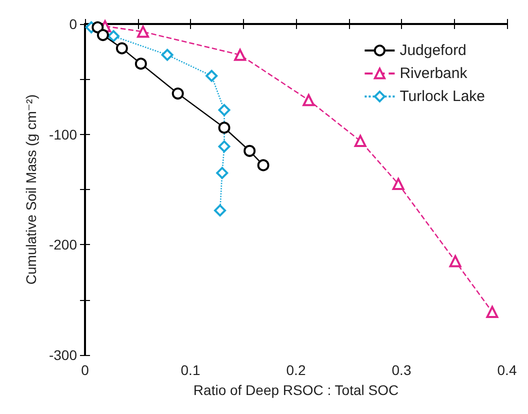 The width and height of the screenshot is (528, 414). What do you see at coordinates (433, 50) in the screenshot?
I see `legend-label: Judgeford` at bounding box center [433, 50].